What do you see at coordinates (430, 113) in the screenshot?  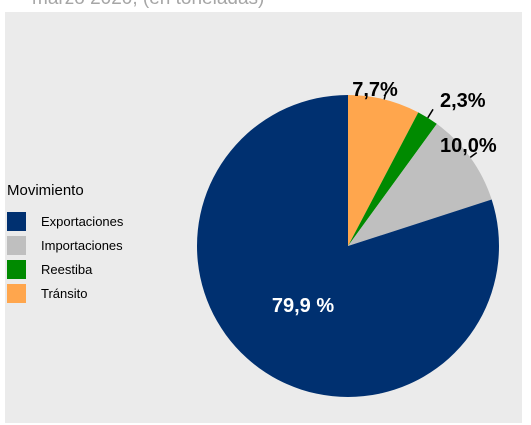 I see `leader-line-reestiba` at bounding box center [430, 113].